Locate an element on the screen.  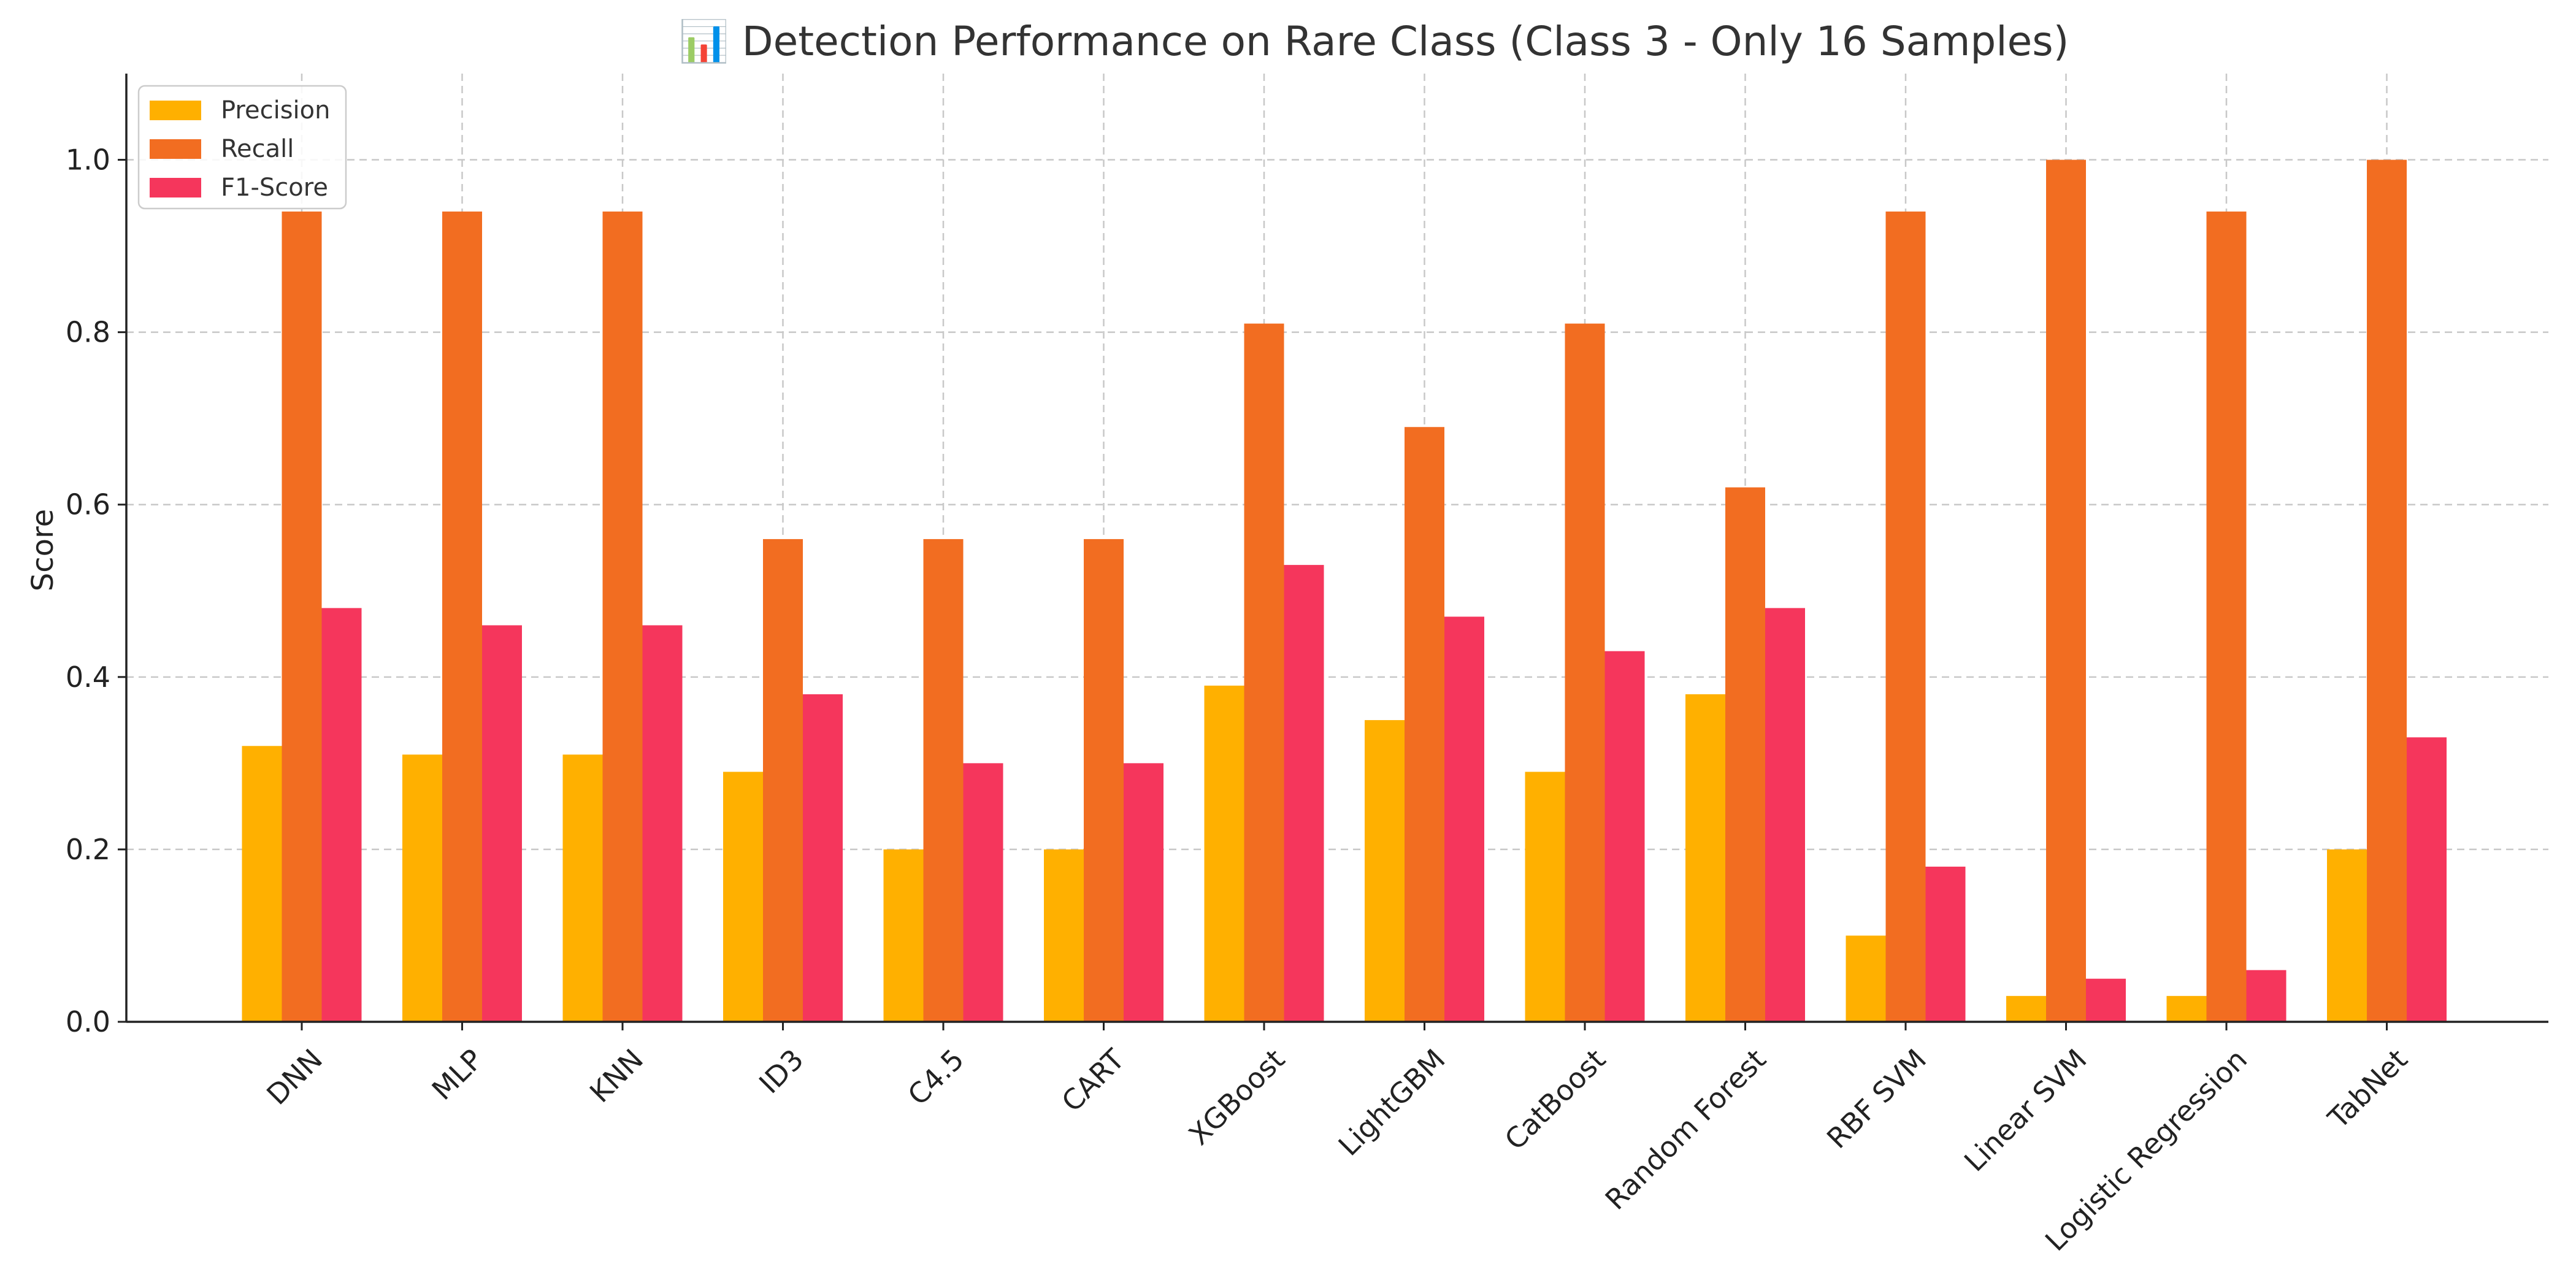
bar-precision-rbf-svm is located at coordinates (1866, 978).